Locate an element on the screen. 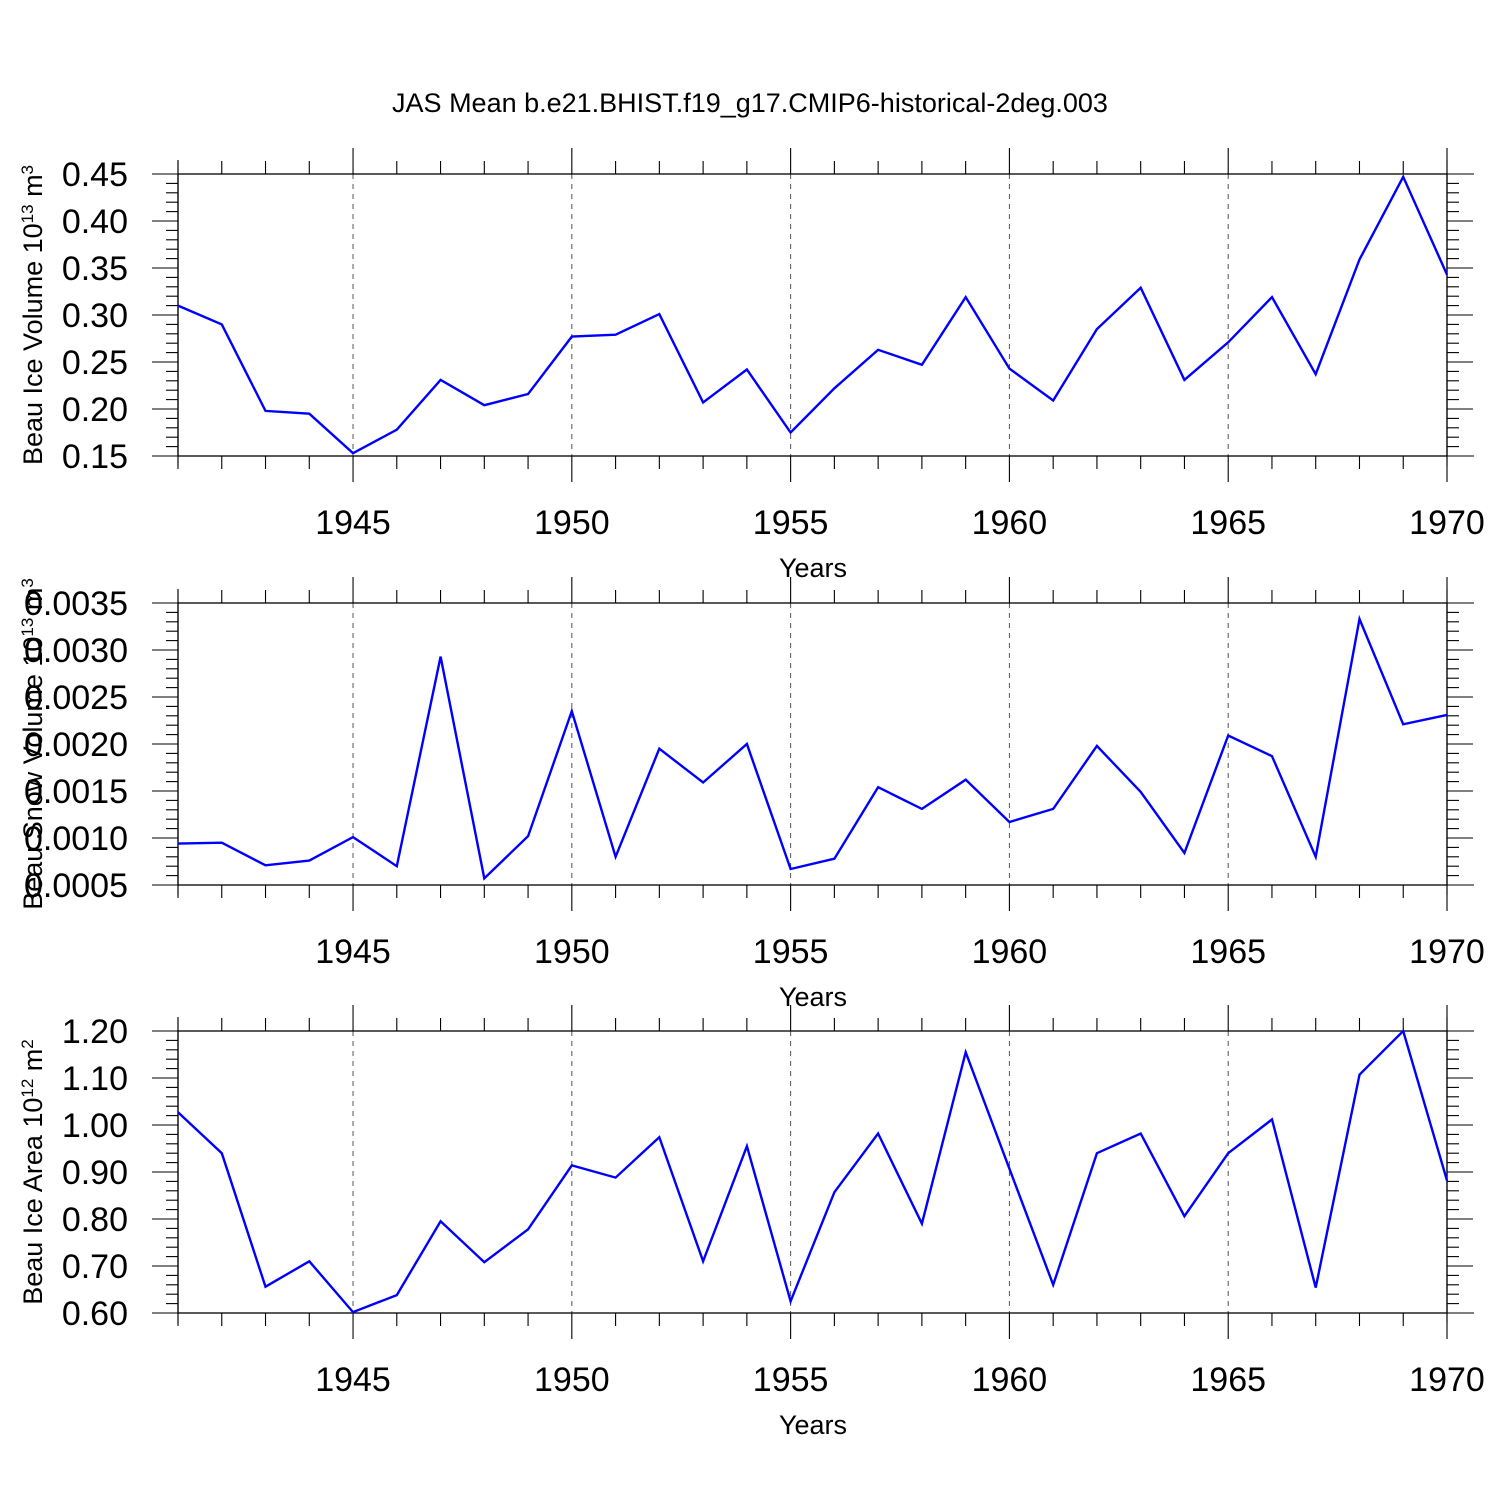 The height and width of the screenshot is (1500, 1500). y-tick-label: 0.0035 is located at coordinates (76, 604).